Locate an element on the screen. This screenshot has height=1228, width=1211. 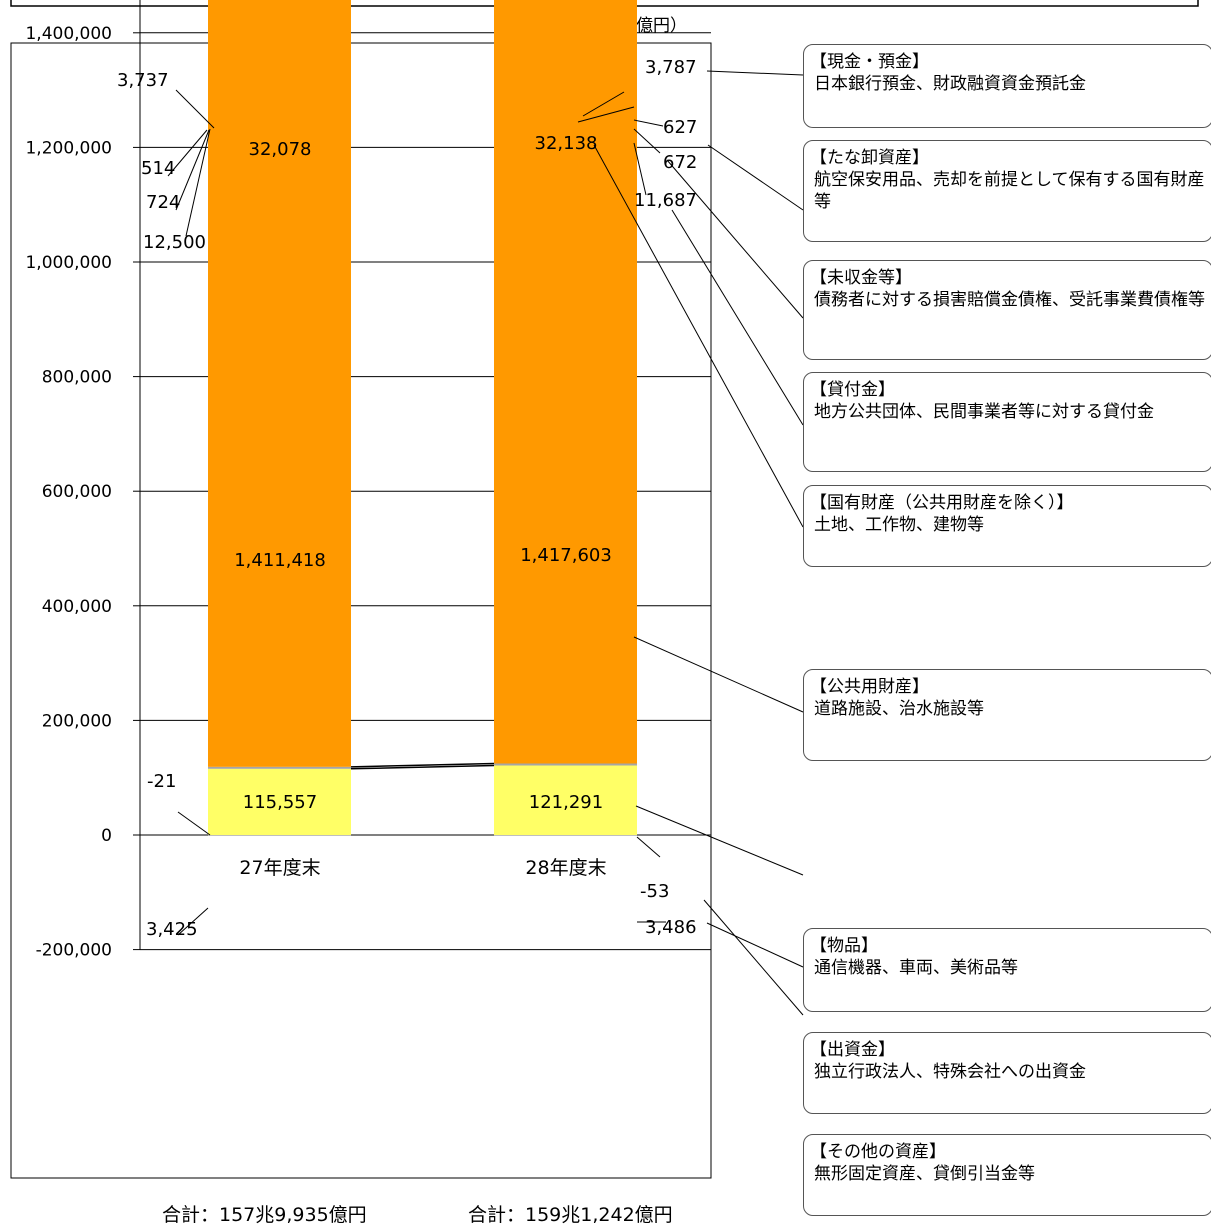
annotation-other: 【その他の資産】 無形固定資産、貸倒引当金等 is located at coordinates (1007, 1175).